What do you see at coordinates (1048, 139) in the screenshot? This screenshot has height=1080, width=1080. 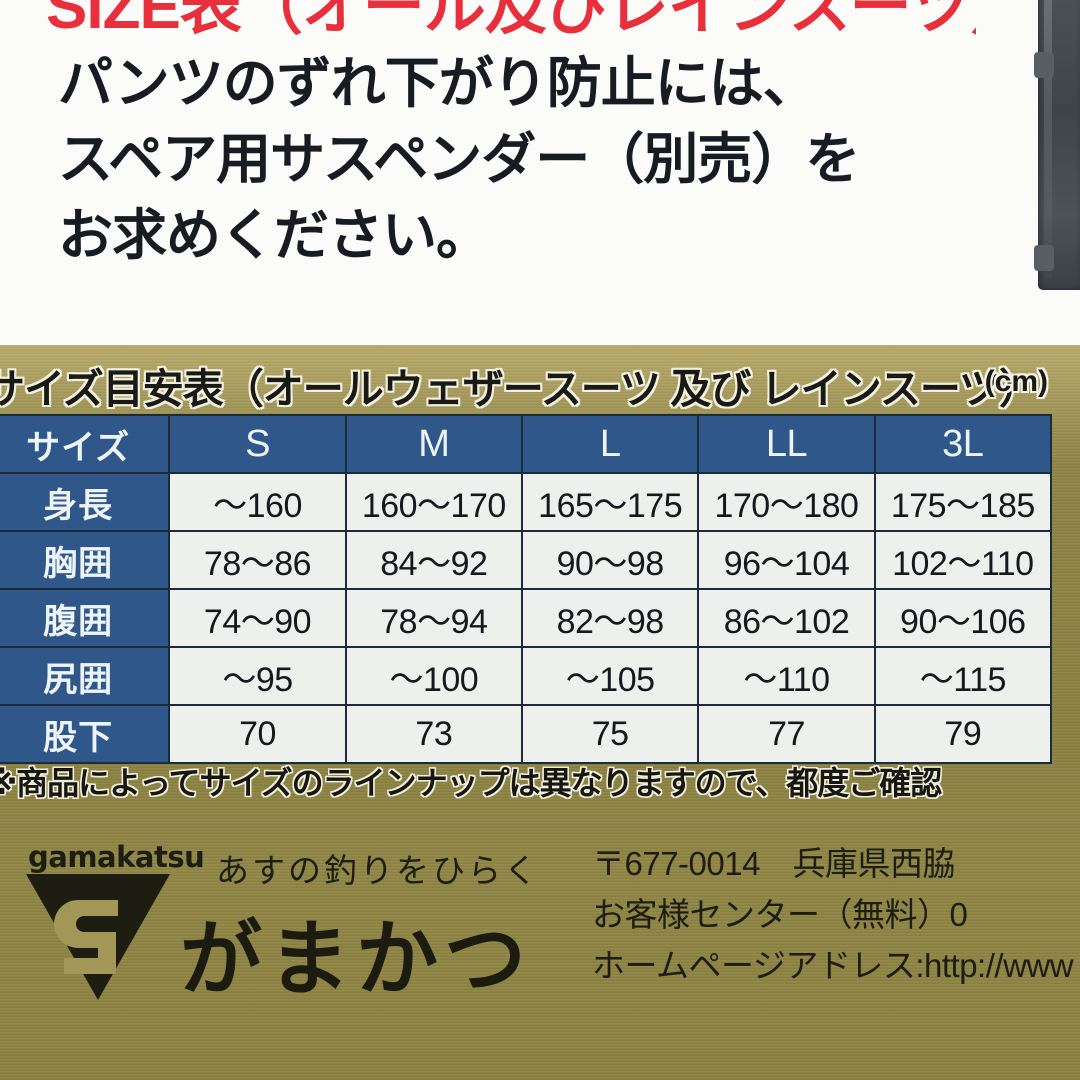 I see `product-strip-sheen` at bounding box center [1048, 139].